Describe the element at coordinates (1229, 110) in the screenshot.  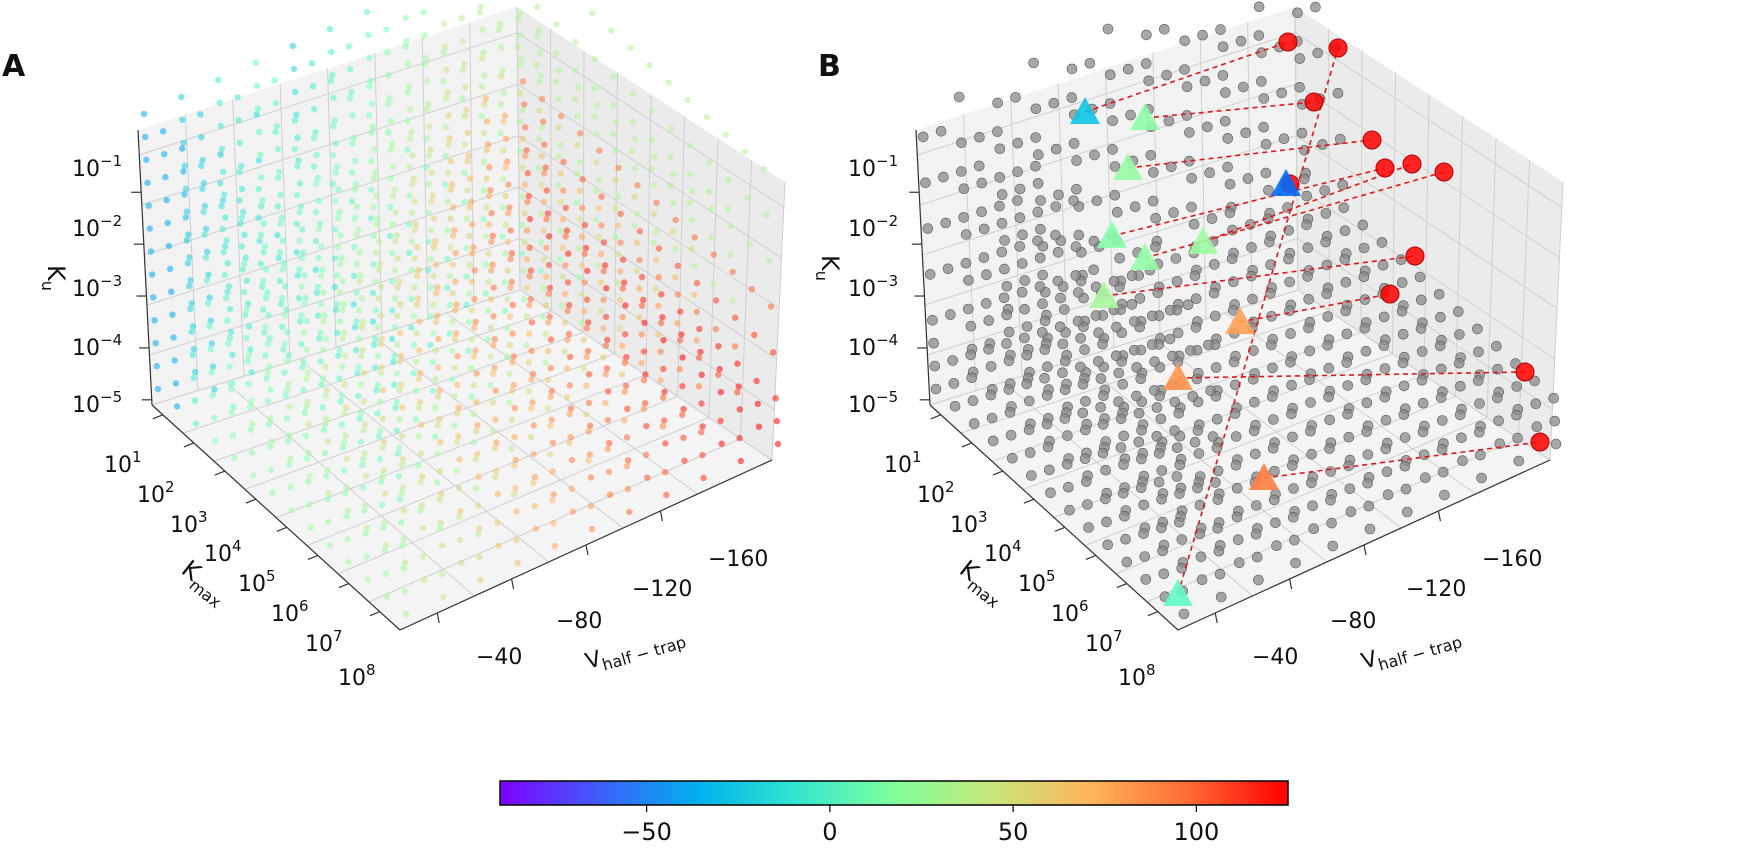
I see `projection-line` at that location.